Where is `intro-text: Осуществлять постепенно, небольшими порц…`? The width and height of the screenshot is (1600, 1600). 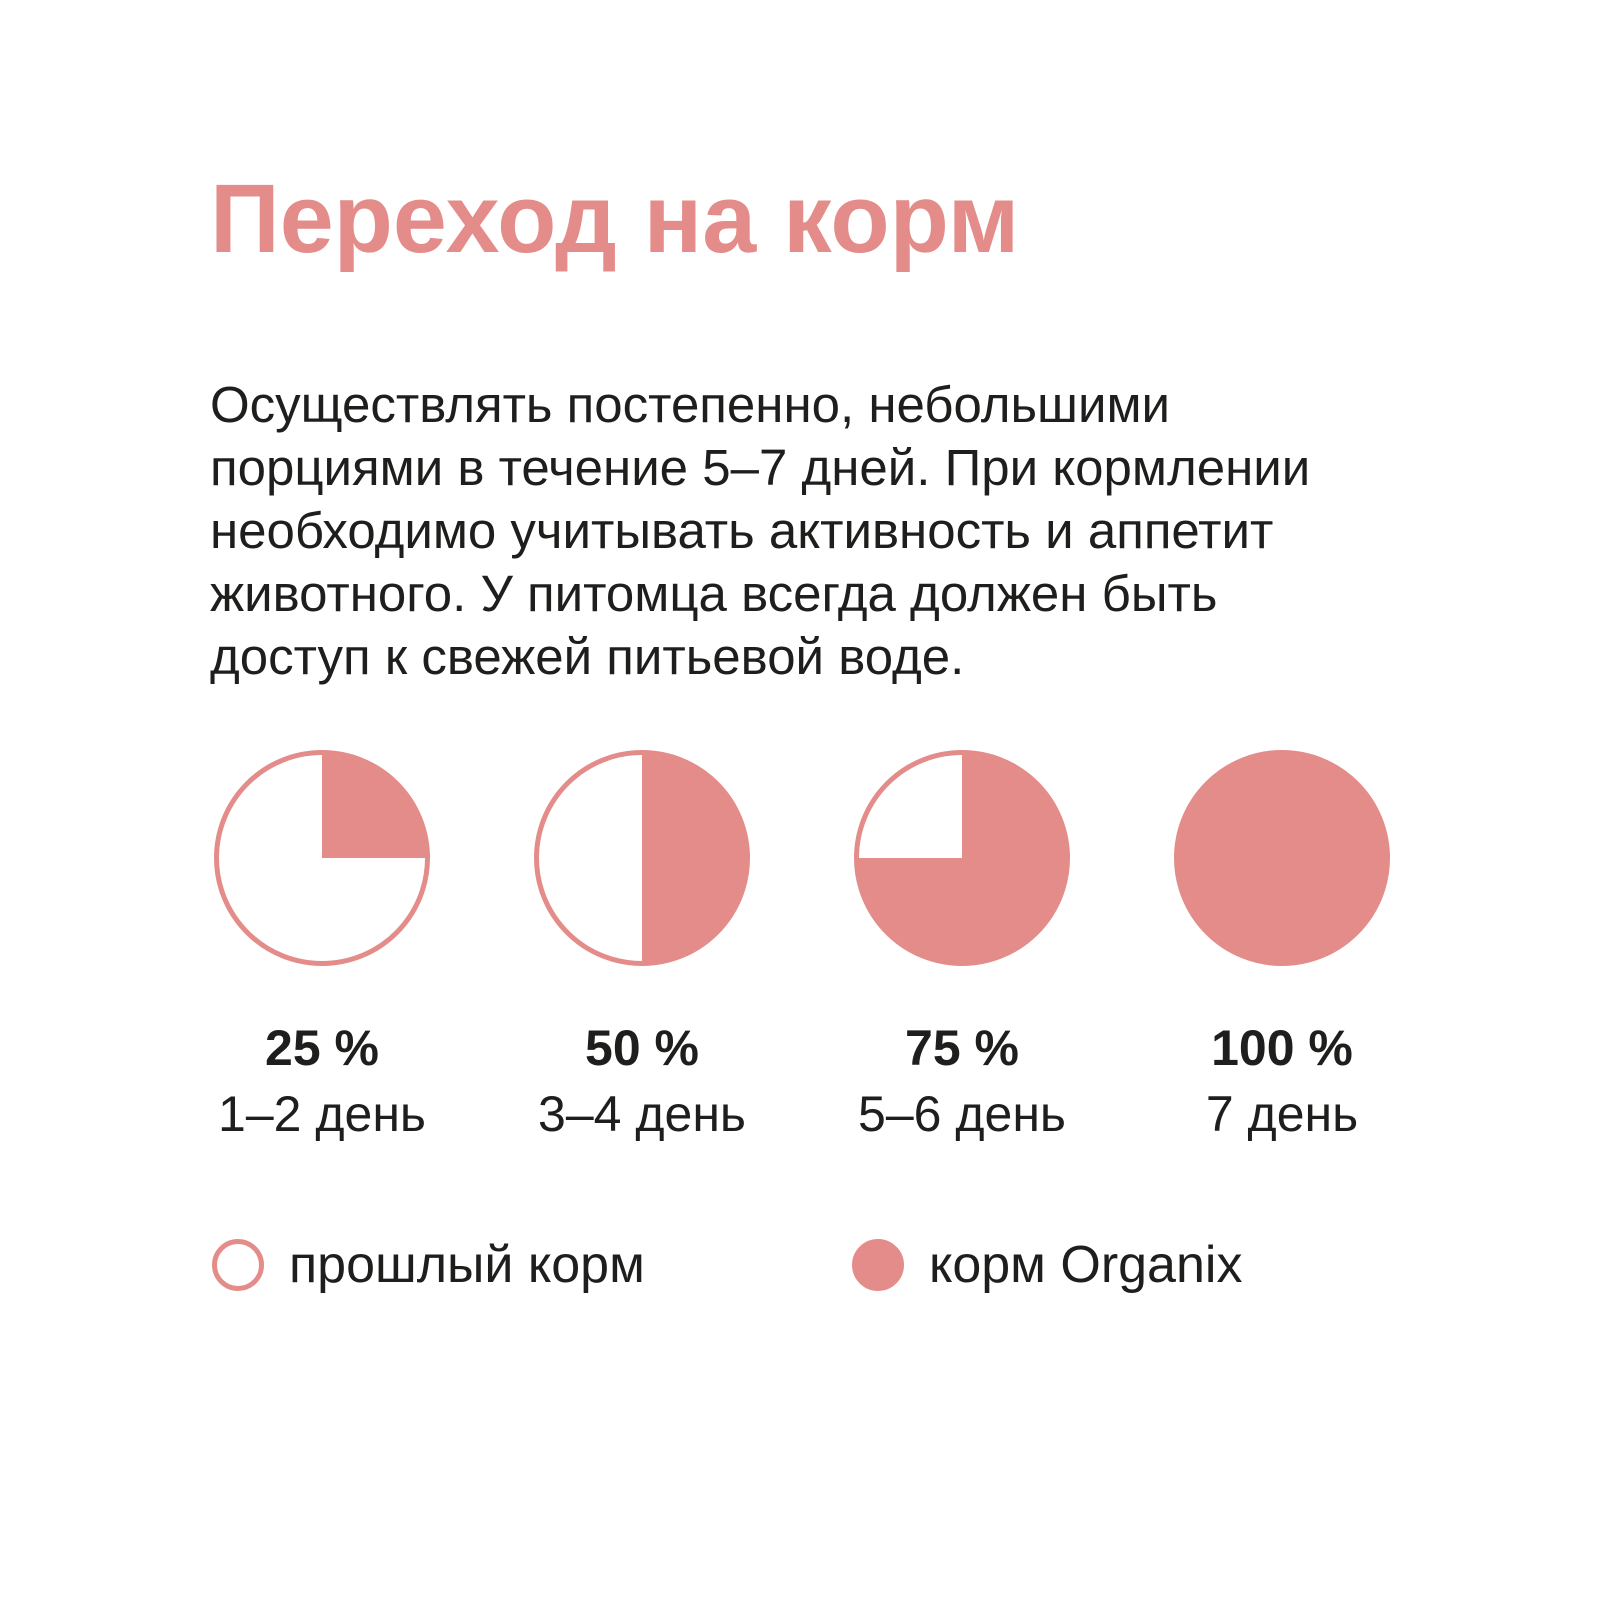 intro-text: Осуществлять постепенно, небольшими порц… is located at coordinates (760, 530).